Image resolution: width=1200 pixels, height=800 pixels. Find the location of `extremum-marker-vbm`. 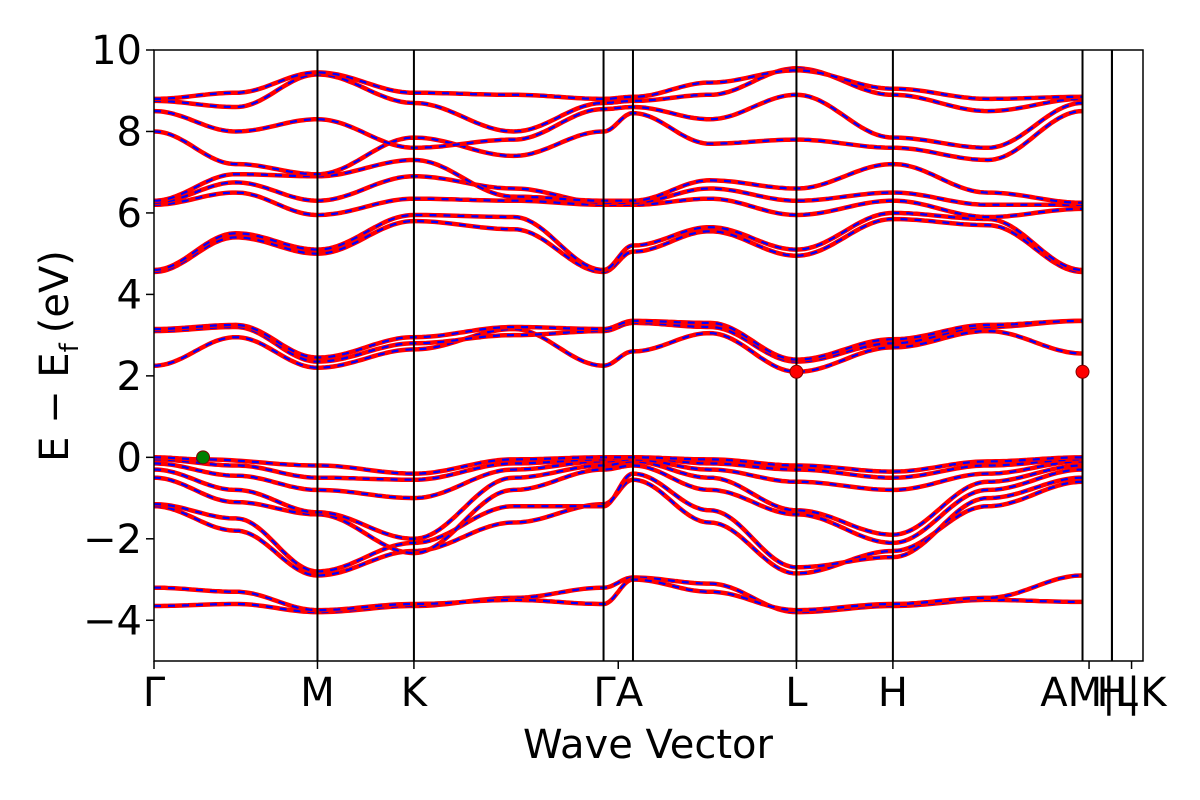

extremum-marker-vbm is located at coordinates (203, 457).